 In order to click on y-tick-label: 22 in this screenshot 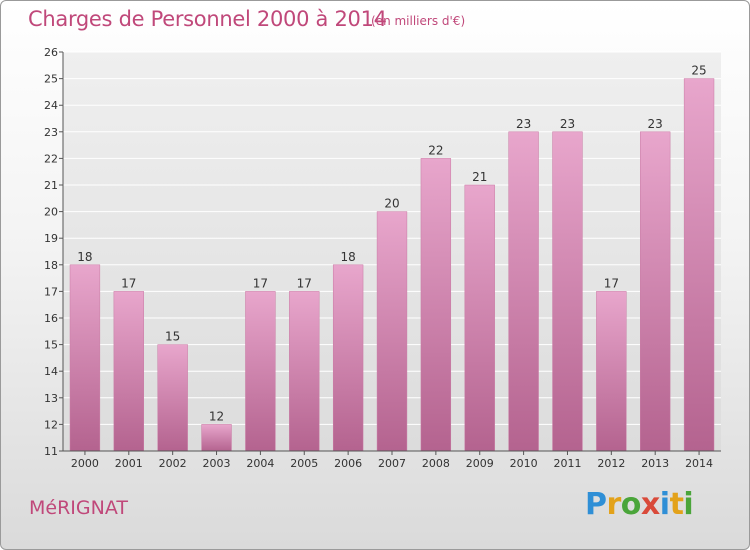, I will do `click(51, 158)`.